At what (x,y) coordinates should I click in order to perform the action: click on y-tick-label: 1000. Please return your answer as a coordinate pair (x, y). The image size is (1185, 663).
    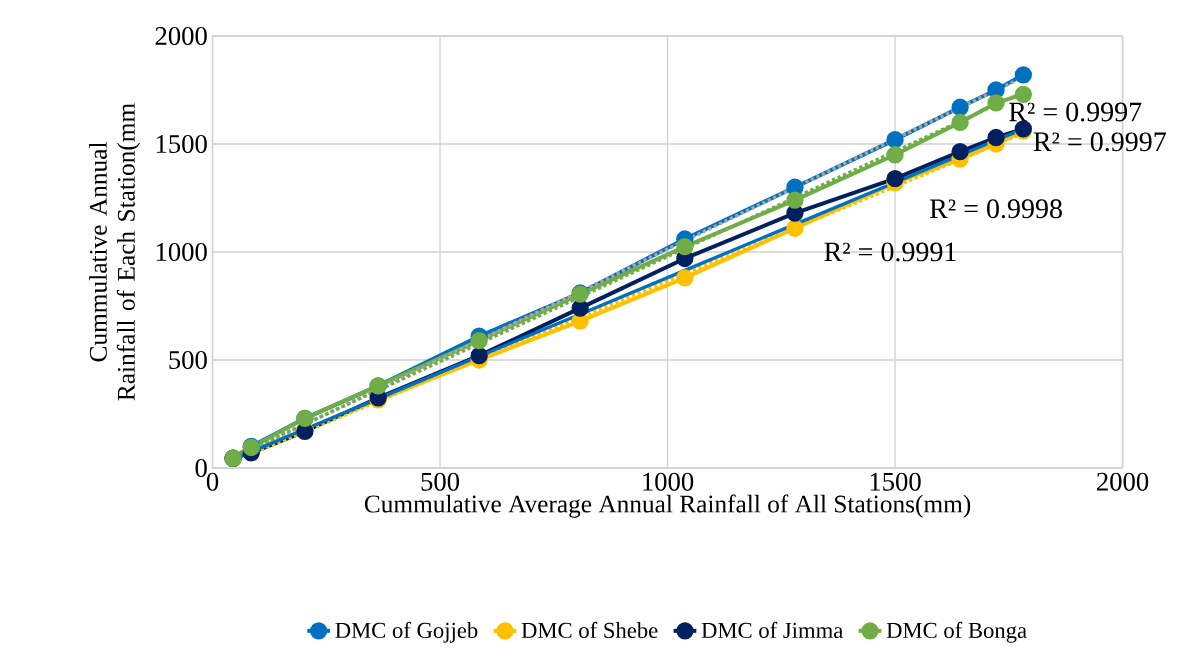
    Looking at the image, I should click on (181, 252).